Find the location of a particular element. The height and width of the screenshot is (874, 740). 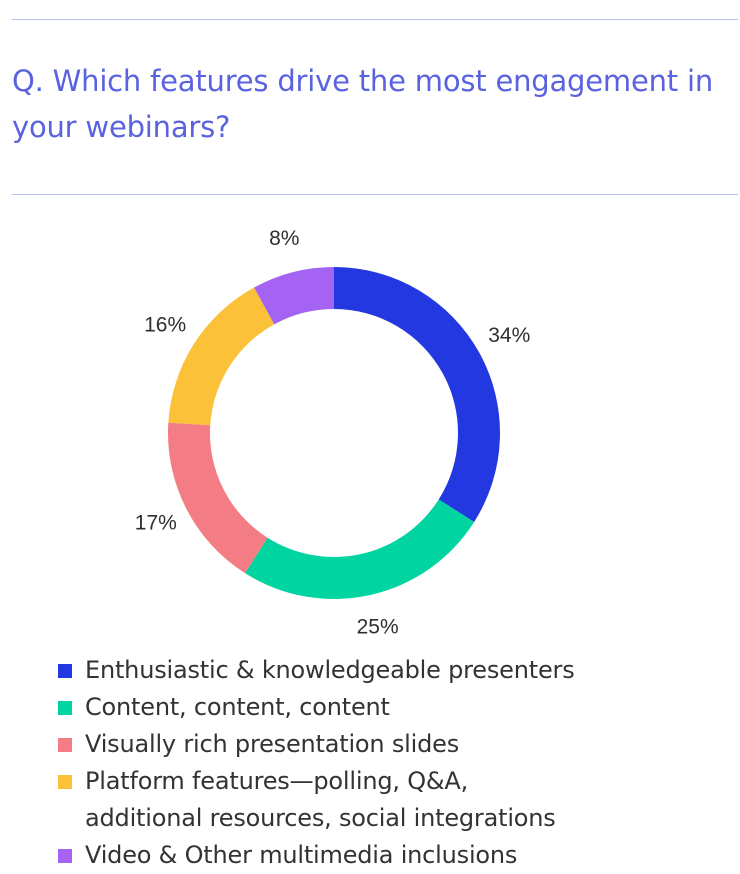

legend-label-video: Video & Other multimedia inclusions is located at coordinates (301, 855).